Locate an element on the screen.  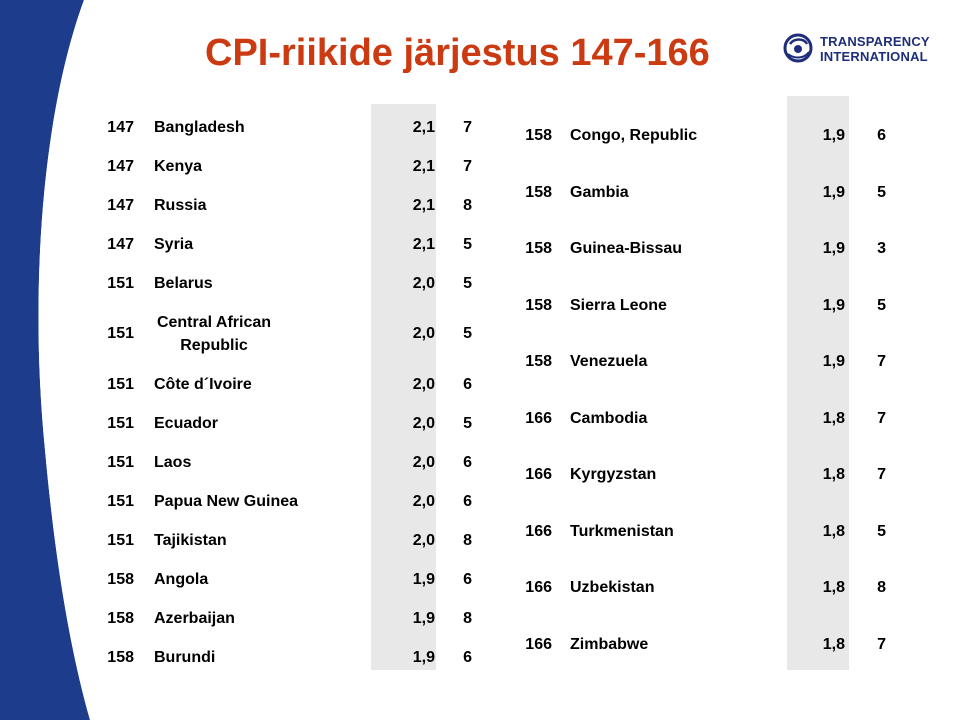
table-row: 147 Syria 2,1 5 is located at coordinates (286, 244).